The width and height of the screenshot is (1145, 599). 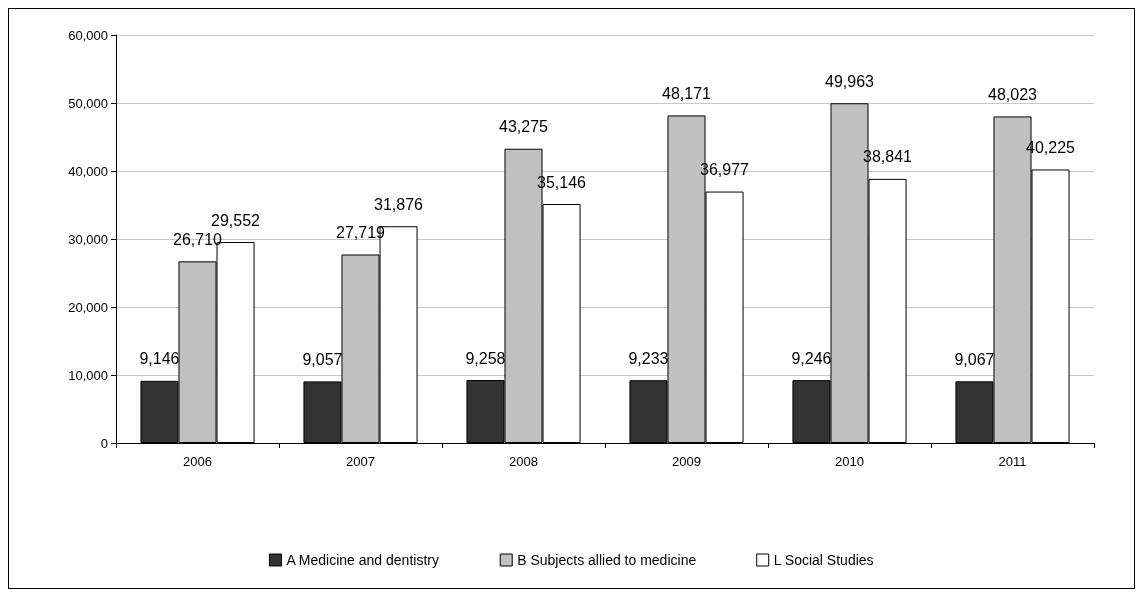 I want to click on data-label: 9,233, so click(x=648, y=358).